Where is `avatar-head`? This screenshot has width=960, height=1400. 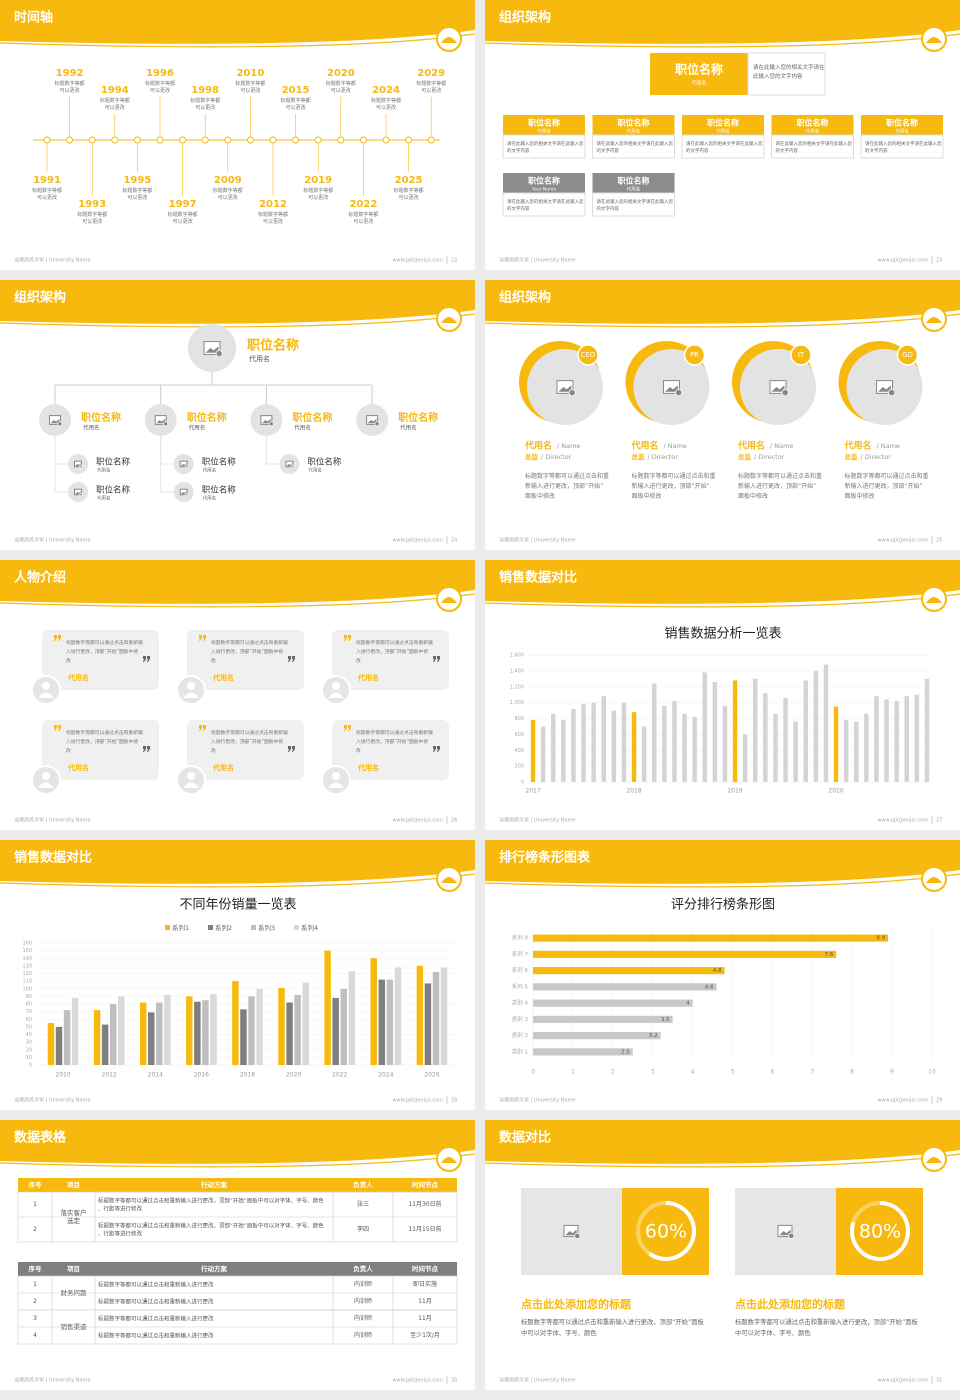
avatar-head is located at coordinates (46, 686).